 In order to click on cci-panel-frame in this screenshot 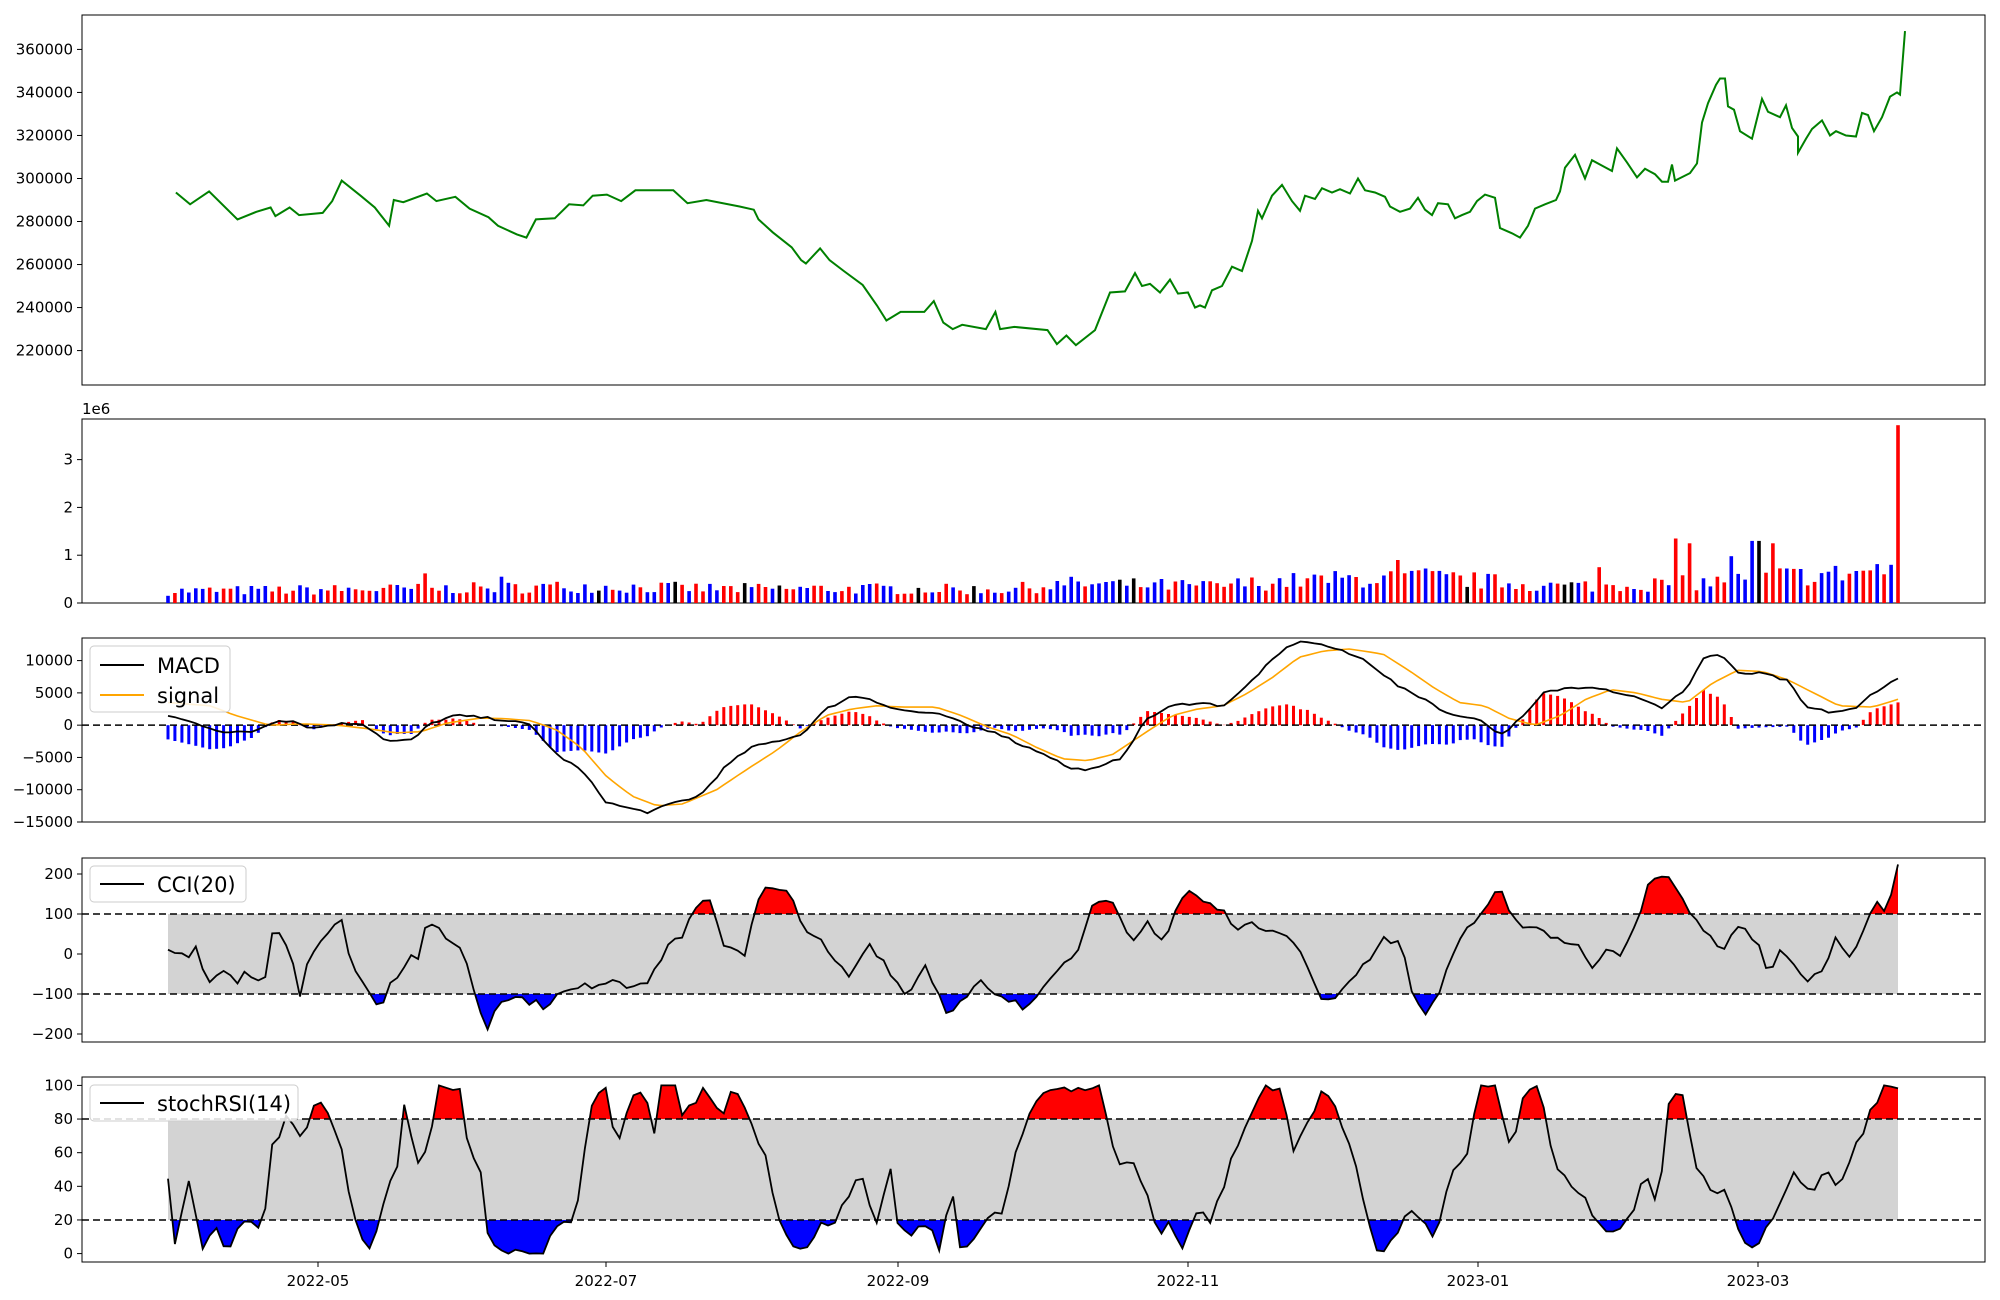, I will do `click(1033, 950)`.